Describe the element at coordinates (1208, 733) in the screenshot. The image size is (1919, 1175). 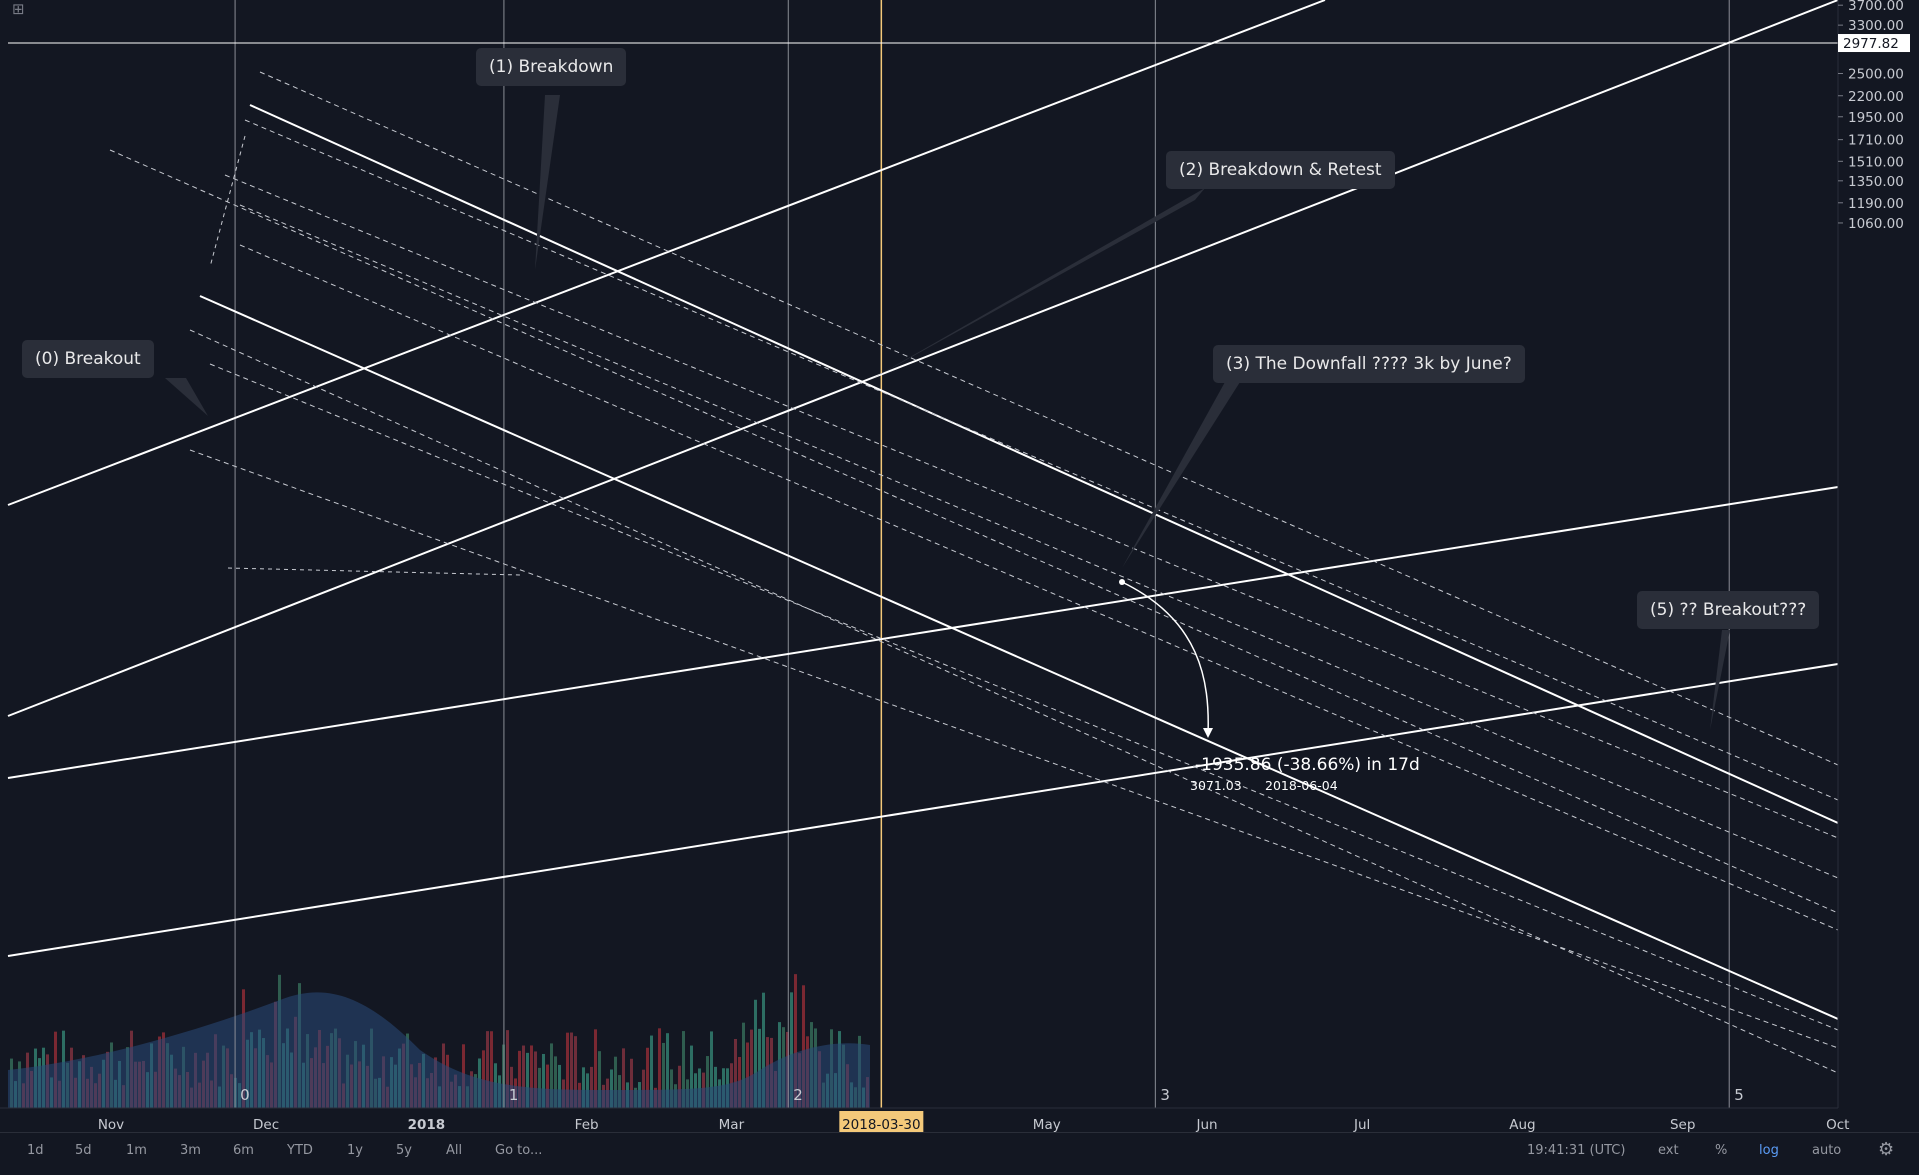
I see `projection-arrow-head` at that location.